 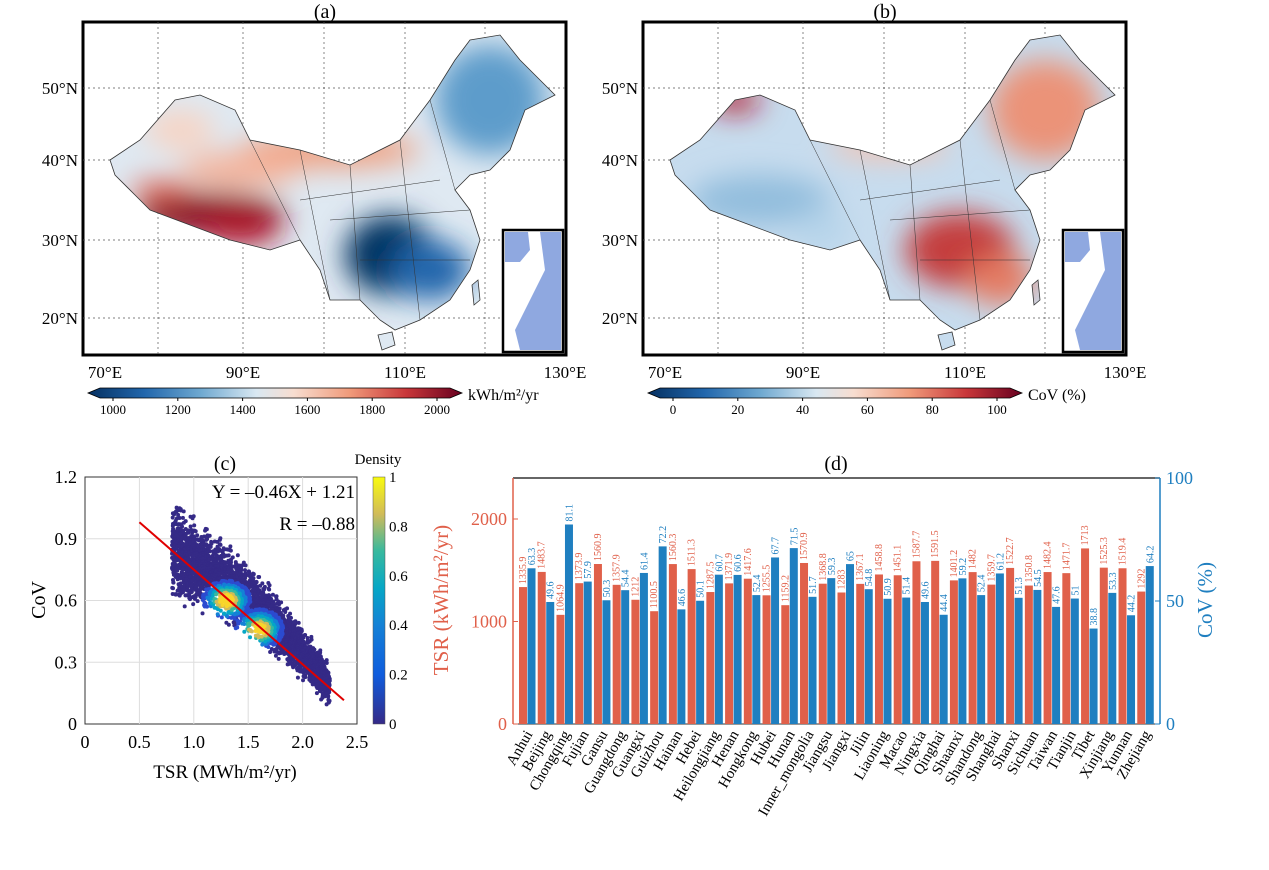 I want to click on province-border, so click(x=370, y=190).